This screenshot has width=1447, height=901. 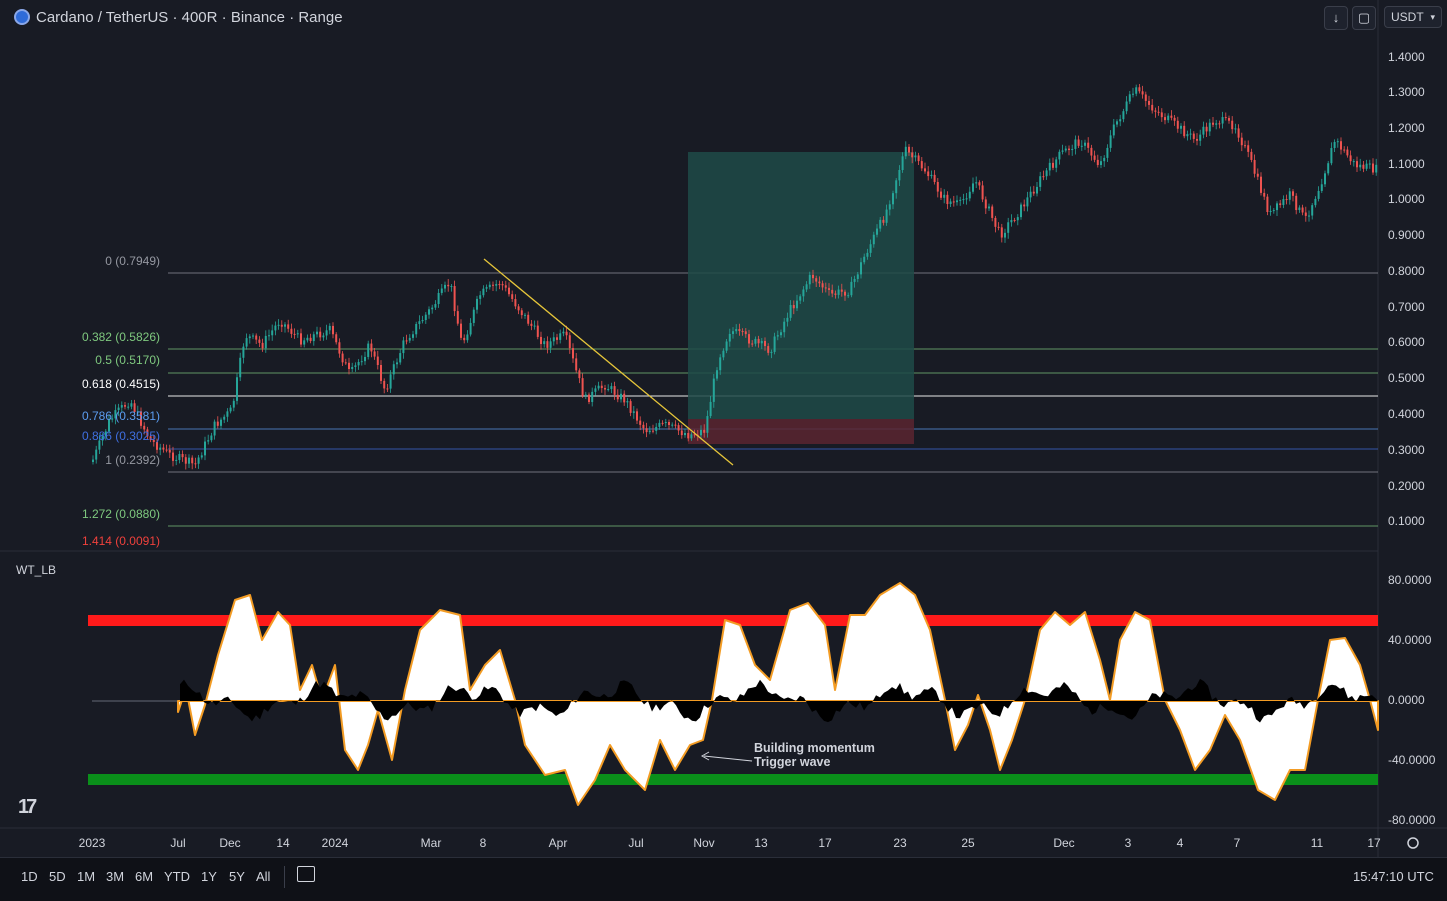 What do you see at coordinates (704, 843) in the screenshot?
I see `time-tick: Nov` at bounding box center [704, 843].